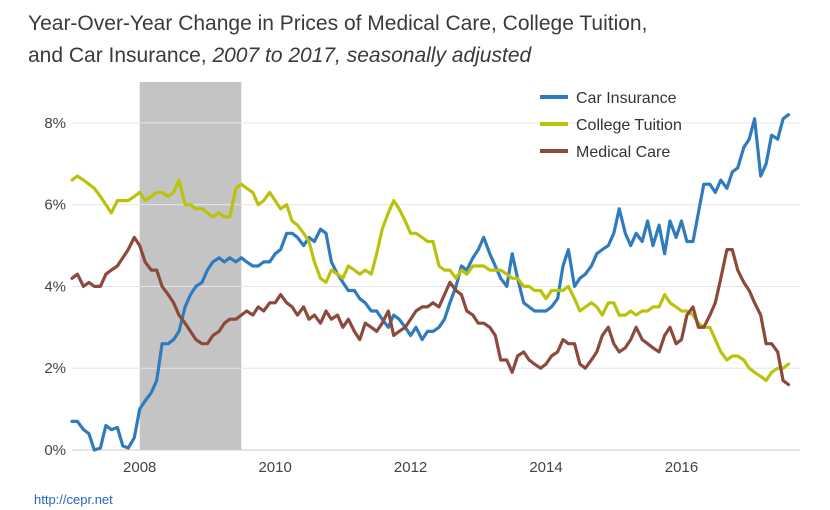 The height and width of the screenshot is (510, 830). I want to click on title-line-2-italic: 2007 to 2017, seasonally adjusted, so click(372, 55).